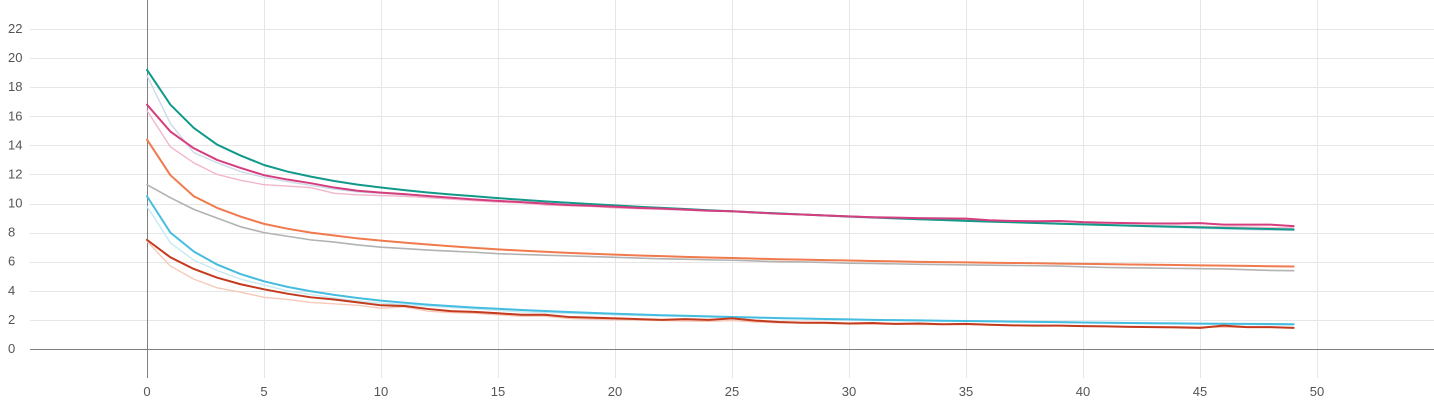 Image resolution: width=1434 pixels, height=400 pixels. What do you see at coordinates (11, 348) in the screenshot?
I see `y-tick-label: 0` at bounding box center [11, 348].